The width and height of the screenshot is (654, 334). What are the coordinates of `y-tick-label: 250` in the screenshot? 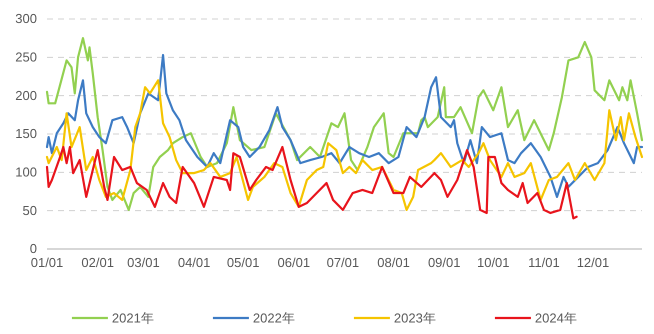 It's located at (26, 56).